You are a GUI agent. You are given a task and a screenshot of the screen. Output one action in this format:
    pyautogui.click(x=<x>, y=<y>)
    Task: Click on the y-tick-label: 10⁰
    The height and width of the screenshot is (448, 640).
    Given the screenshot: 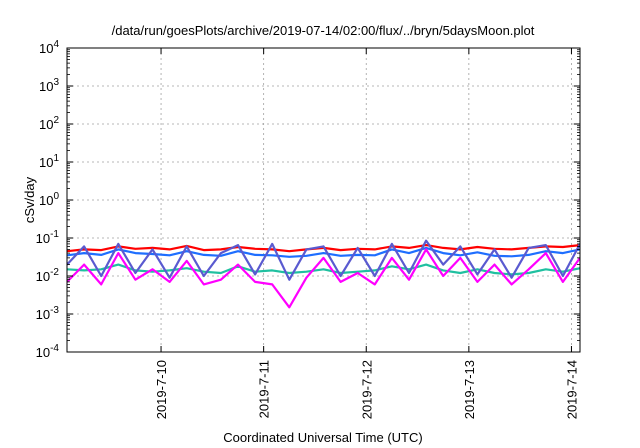 What is the action you would take?
    pyautogui.click(x=49, y=199)
    